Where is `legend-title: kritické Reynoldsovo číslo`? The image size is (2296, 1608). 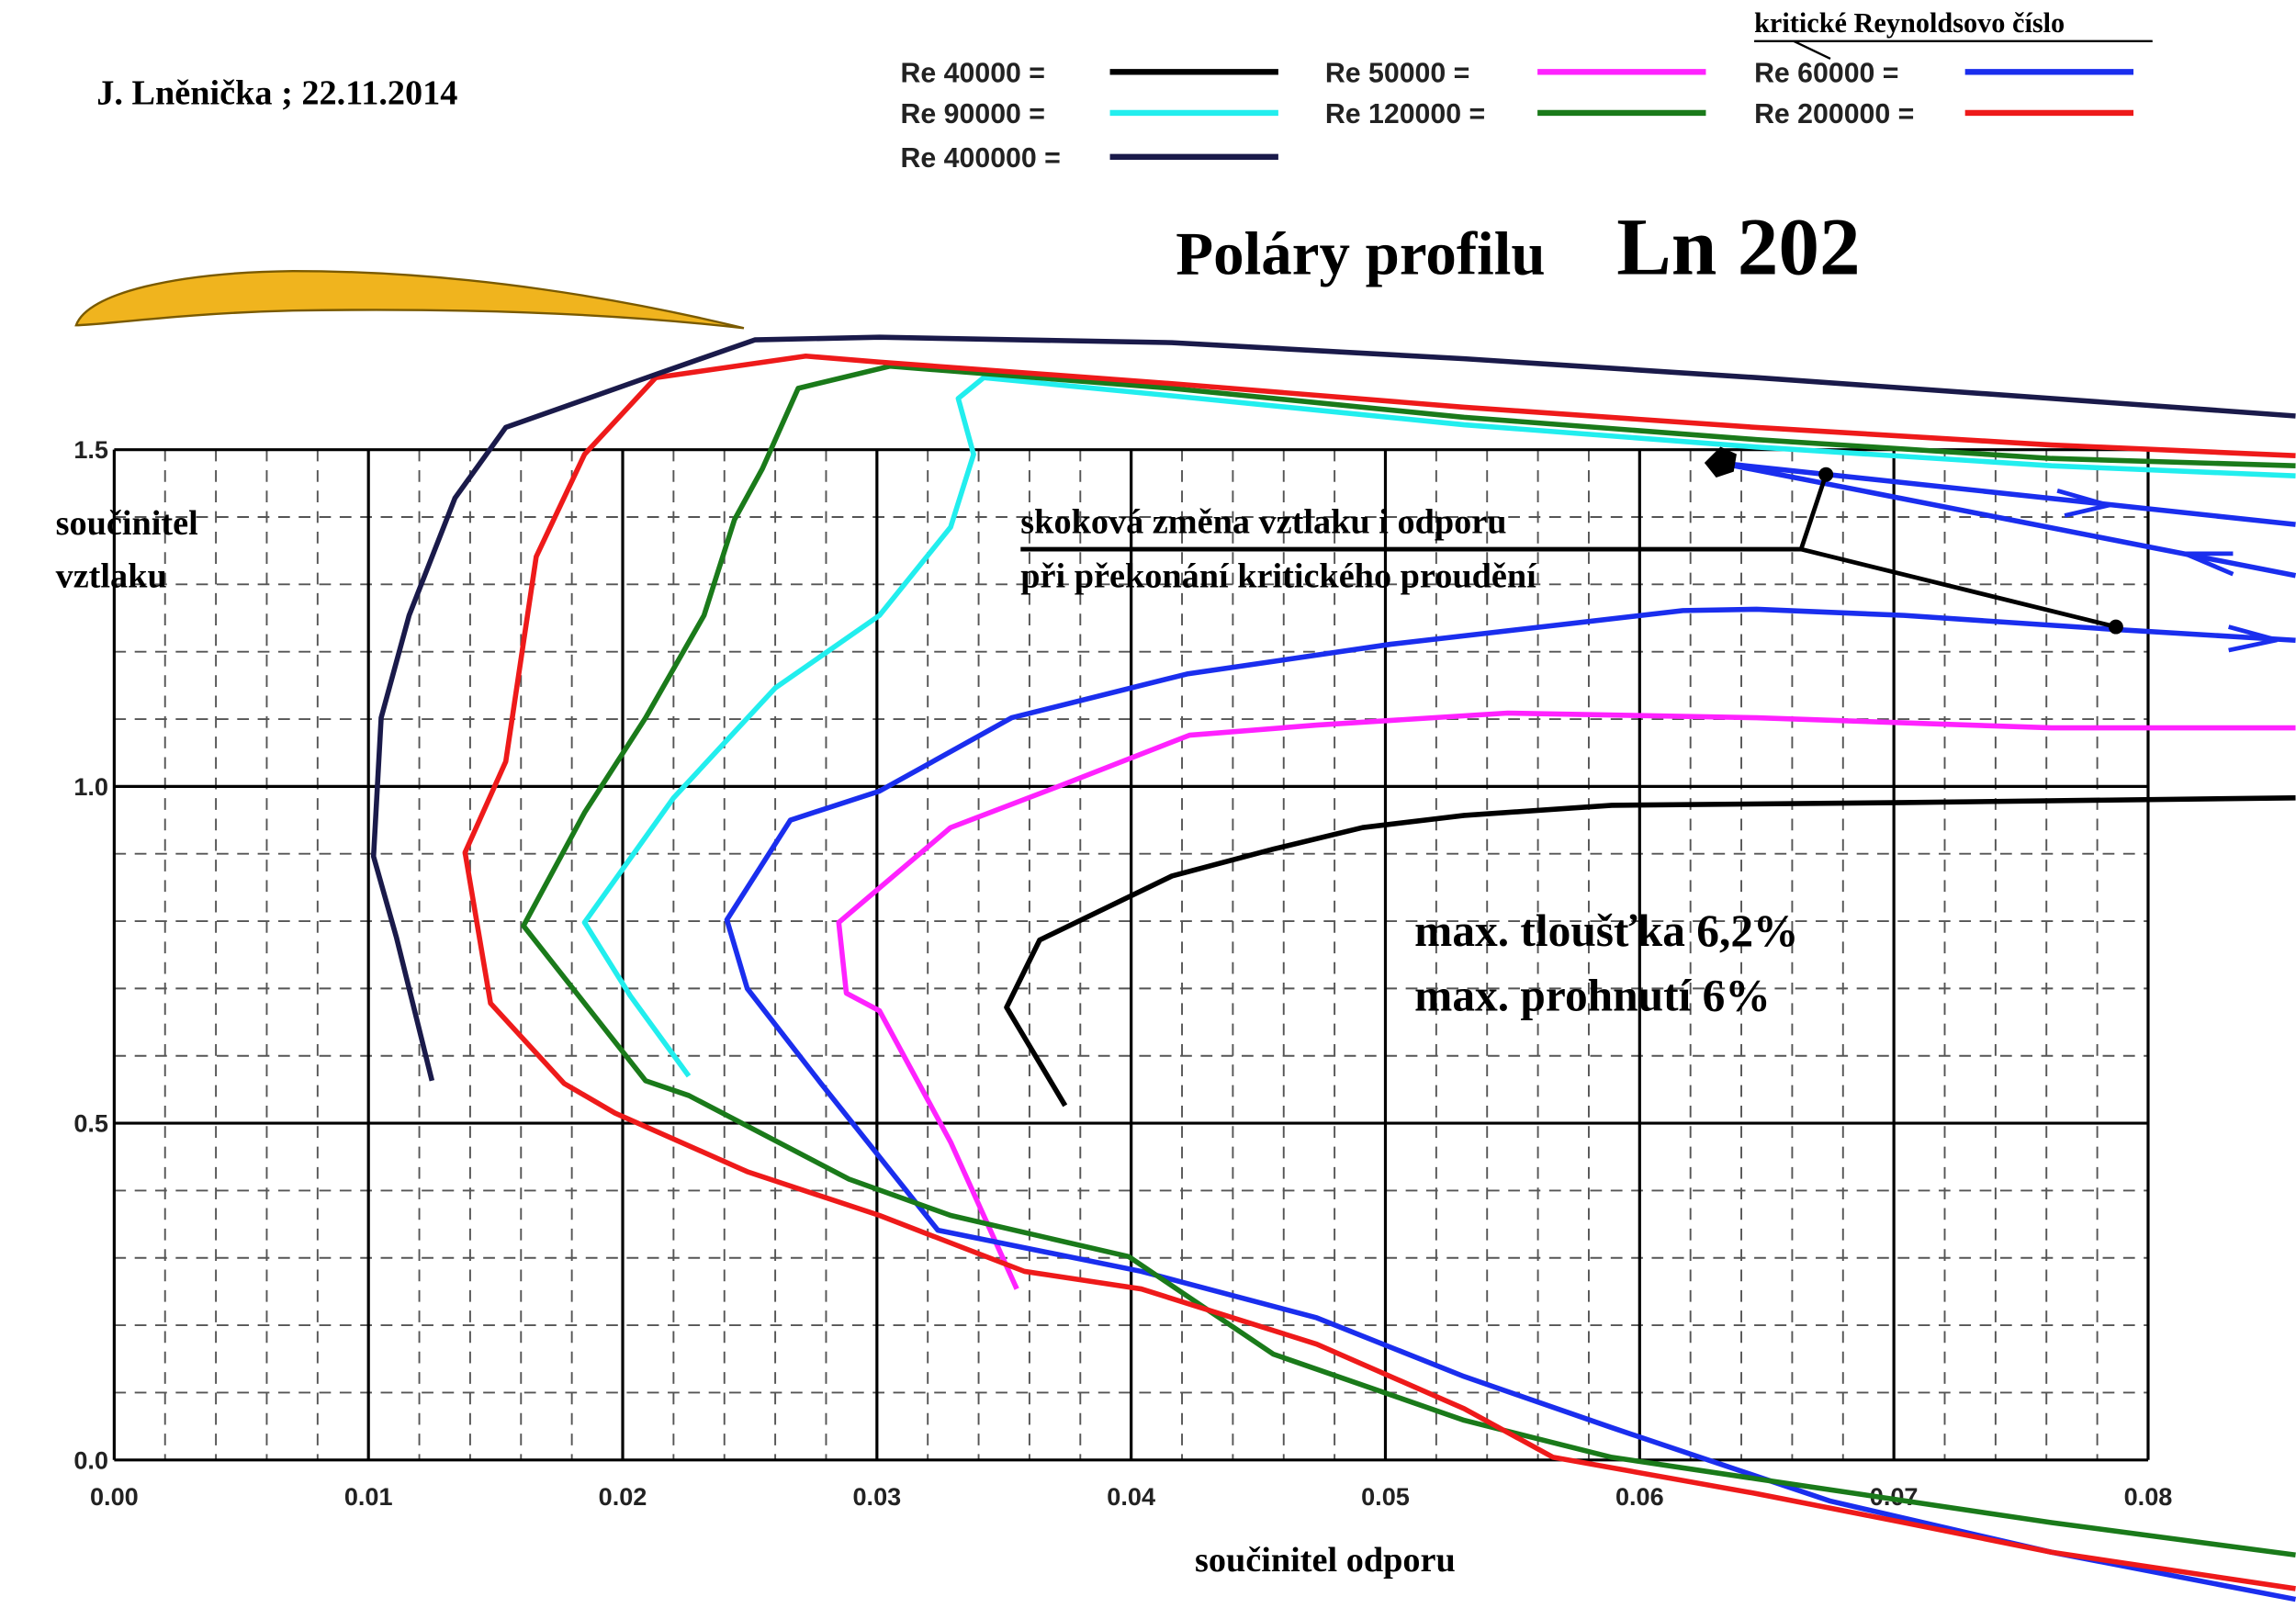 legend-title: kritické Reynoldsovo číslo is located at coordinates (1909, 23).